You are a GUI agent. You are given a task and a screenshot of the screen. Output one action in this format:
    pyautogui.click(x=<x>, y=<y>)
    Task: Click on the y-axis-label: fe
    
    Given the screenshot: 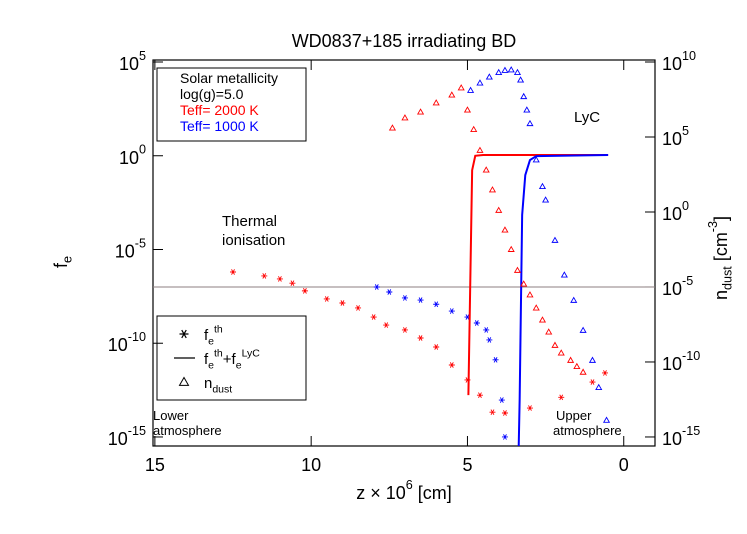 What is the action you would take?
    pyautogui.click(x=63, y=262)
    